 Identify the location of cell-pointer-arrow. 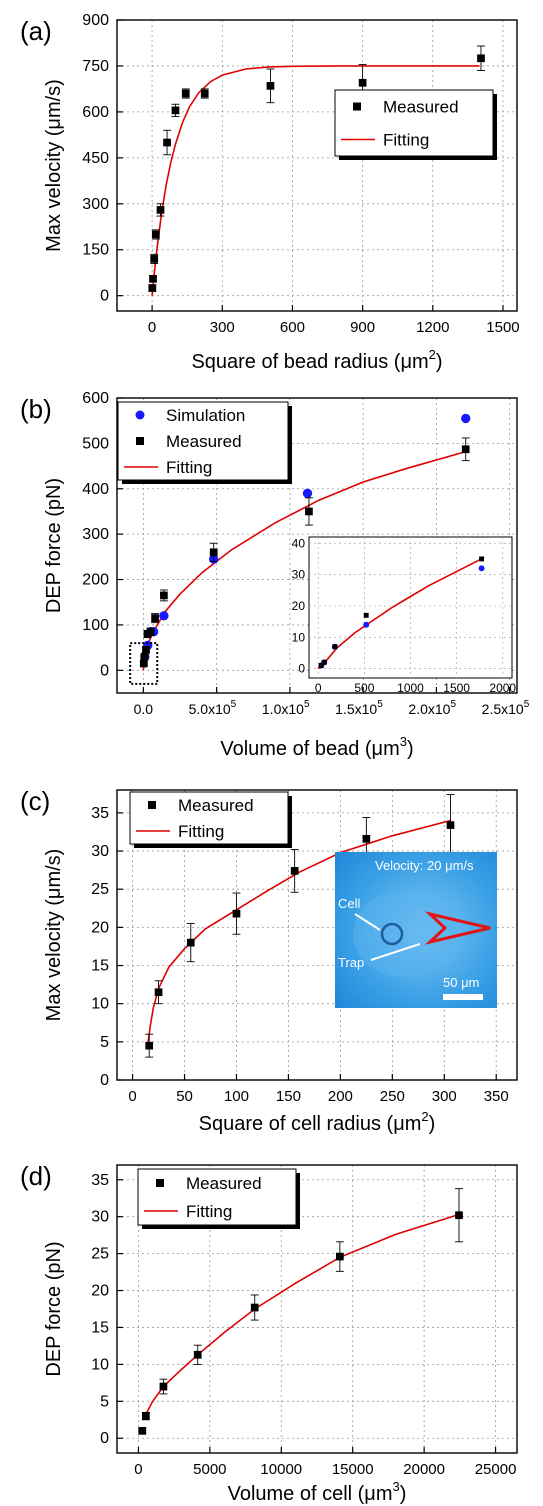
(367, 922).